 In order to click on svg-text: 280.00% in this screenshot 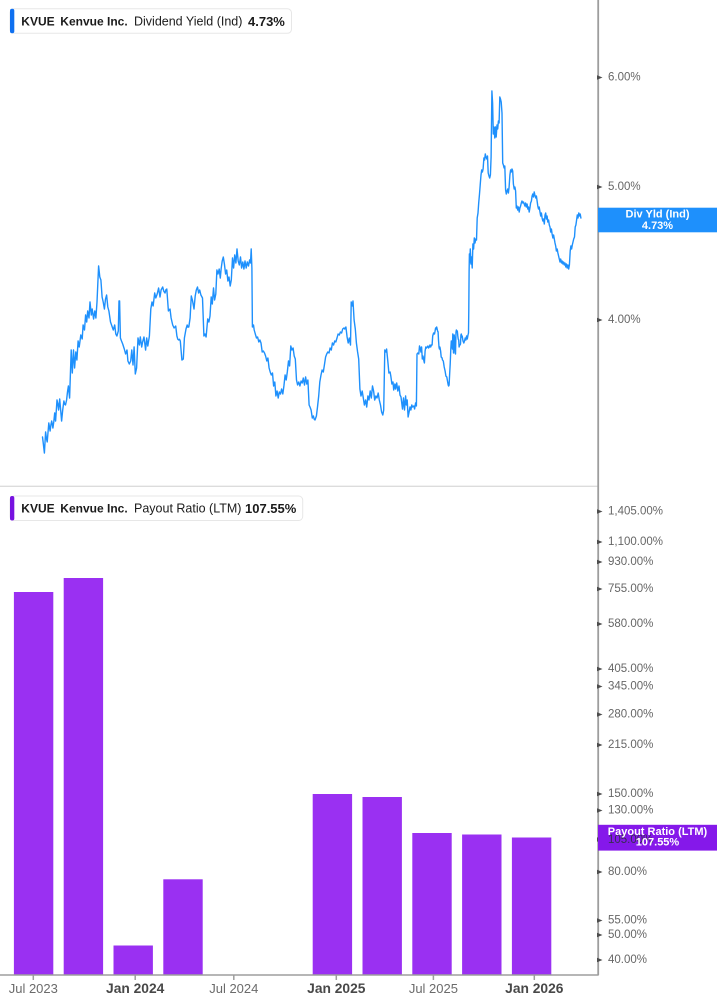, I will do `click(630, 715)`.